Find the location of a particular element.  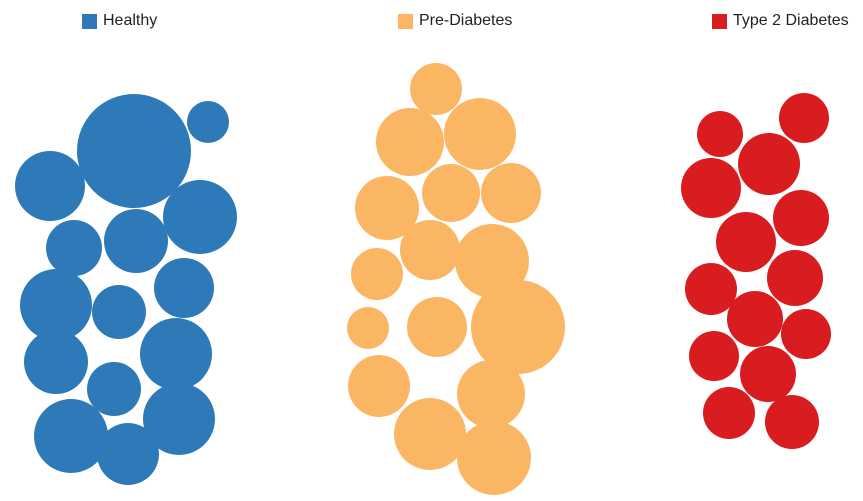

legend-label-healthy: Healthy is located at coordinates (130, 20).